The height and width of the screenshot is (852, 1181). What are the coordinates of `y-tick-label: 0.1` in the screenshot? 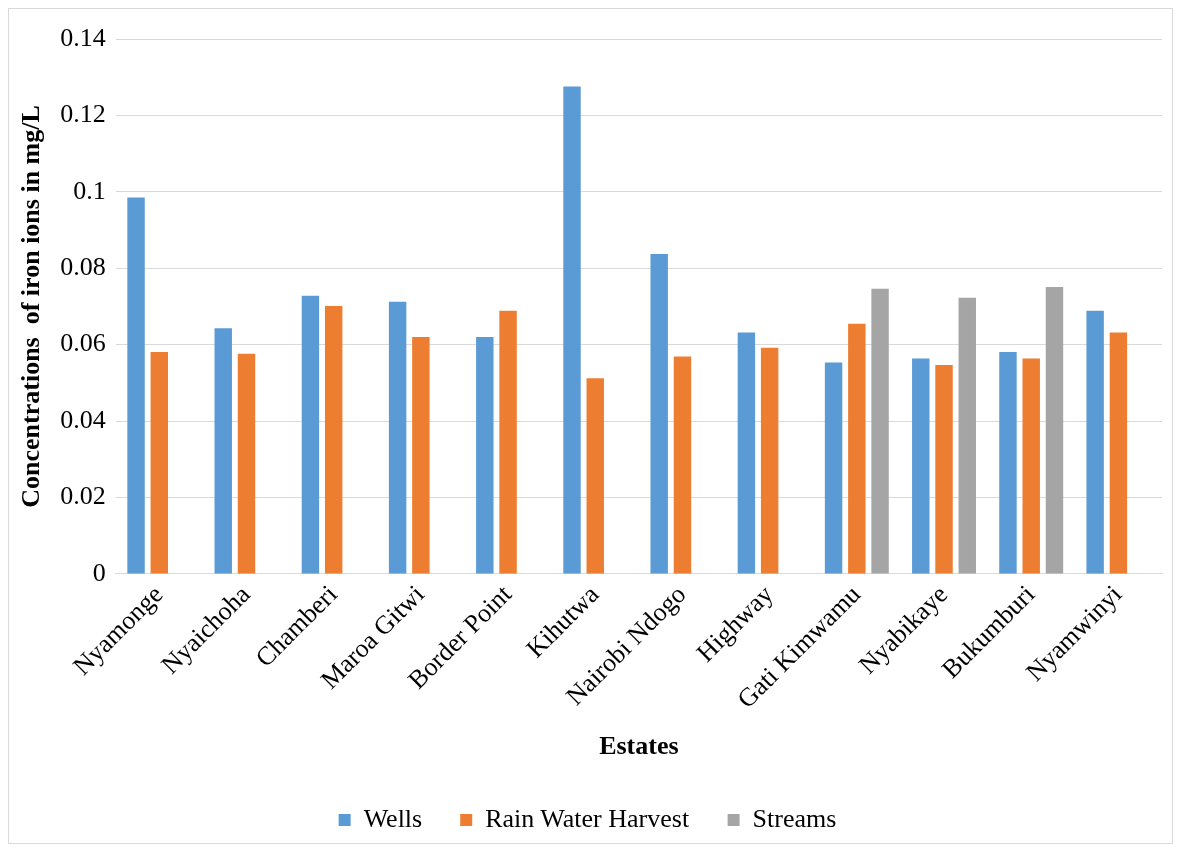 It's located at (89, 190).